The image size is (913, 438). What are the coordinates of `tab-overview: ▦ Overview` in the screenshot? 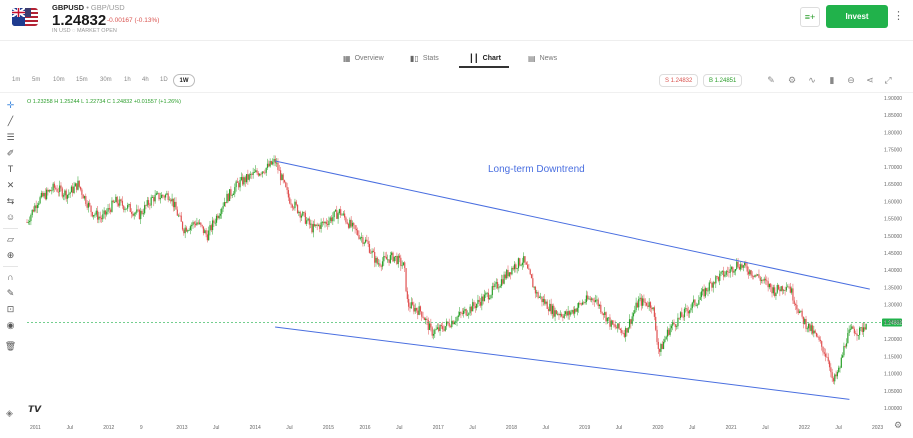 It's located at (363, 58).